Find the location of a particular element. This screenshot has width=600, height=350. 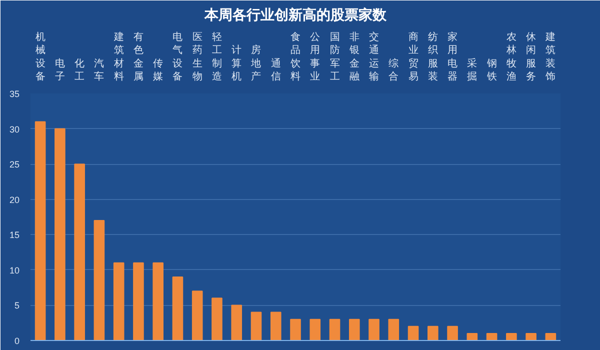

x-tick-label: 化工 is located at coordinates (79, 69).